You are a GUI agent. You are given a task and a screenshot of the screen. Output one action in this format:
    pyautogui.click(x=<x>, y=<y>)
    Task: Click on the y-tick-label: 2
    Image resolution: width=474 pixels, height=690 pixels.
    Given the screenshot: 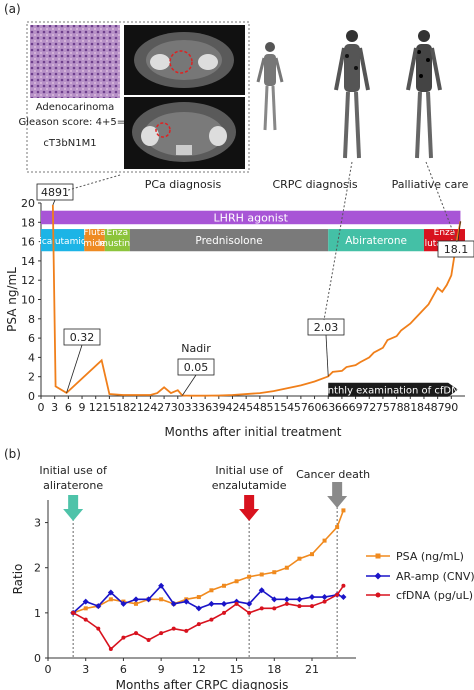 What is the action you would take?
    pyautogui.click(x=37, y=568)
    